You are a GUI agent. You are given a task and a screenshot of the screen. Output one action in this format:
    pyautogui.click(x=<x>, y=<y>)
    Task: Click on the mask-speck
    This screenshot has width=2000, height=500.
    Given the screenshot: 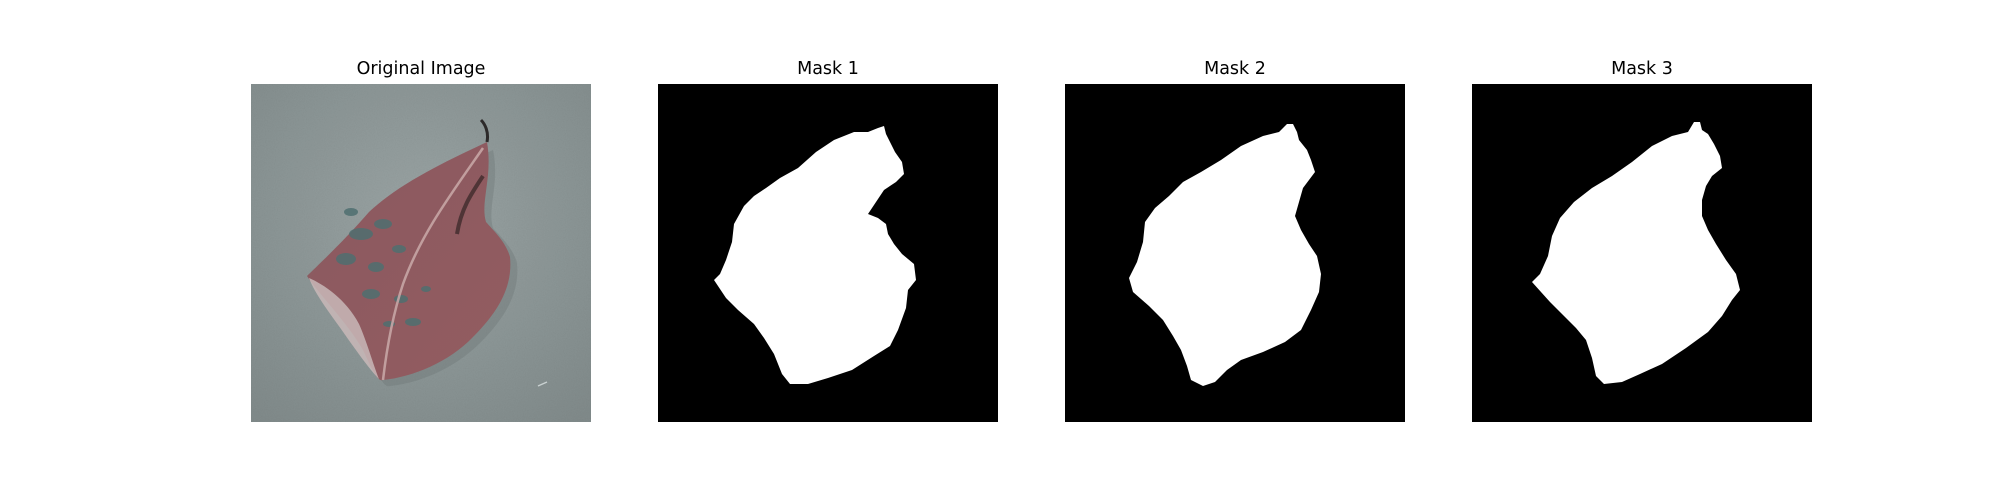 What is the action you would take?
    pyautogui.click(x=1288, y=199)
    